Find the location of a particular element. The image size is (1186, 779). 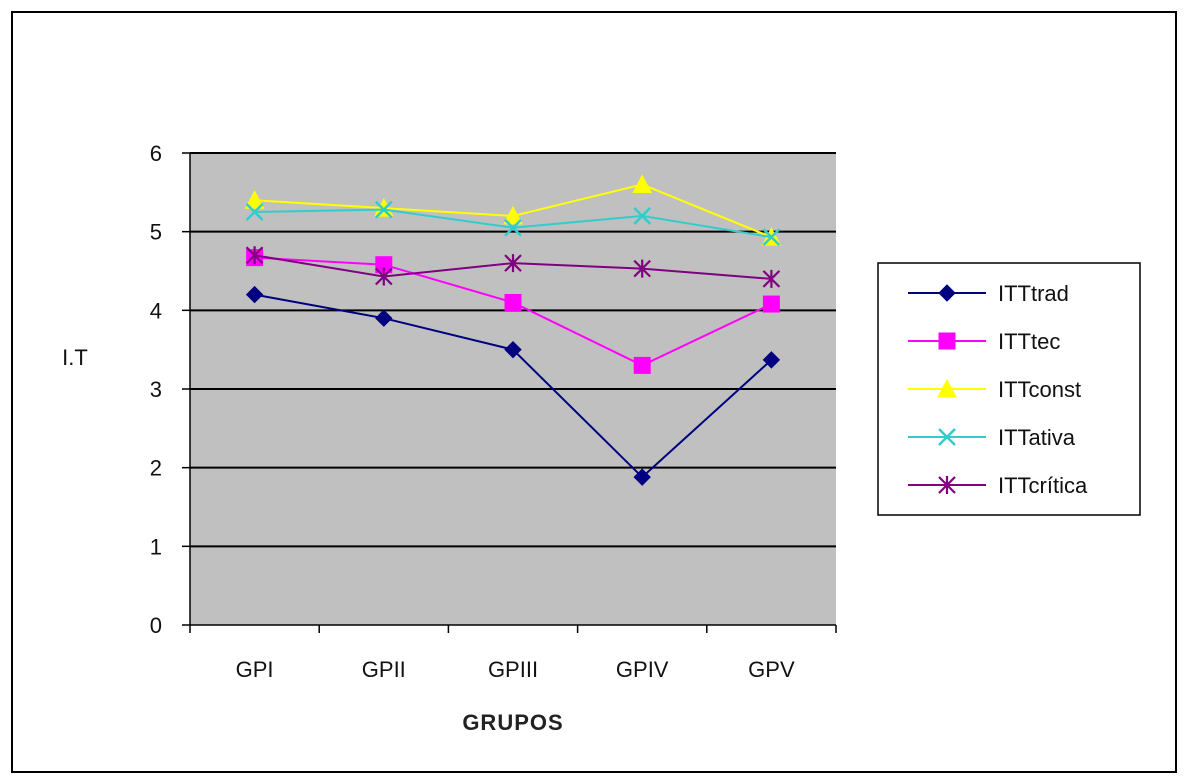

series-ITTativa is located at coordinates (513, 223).